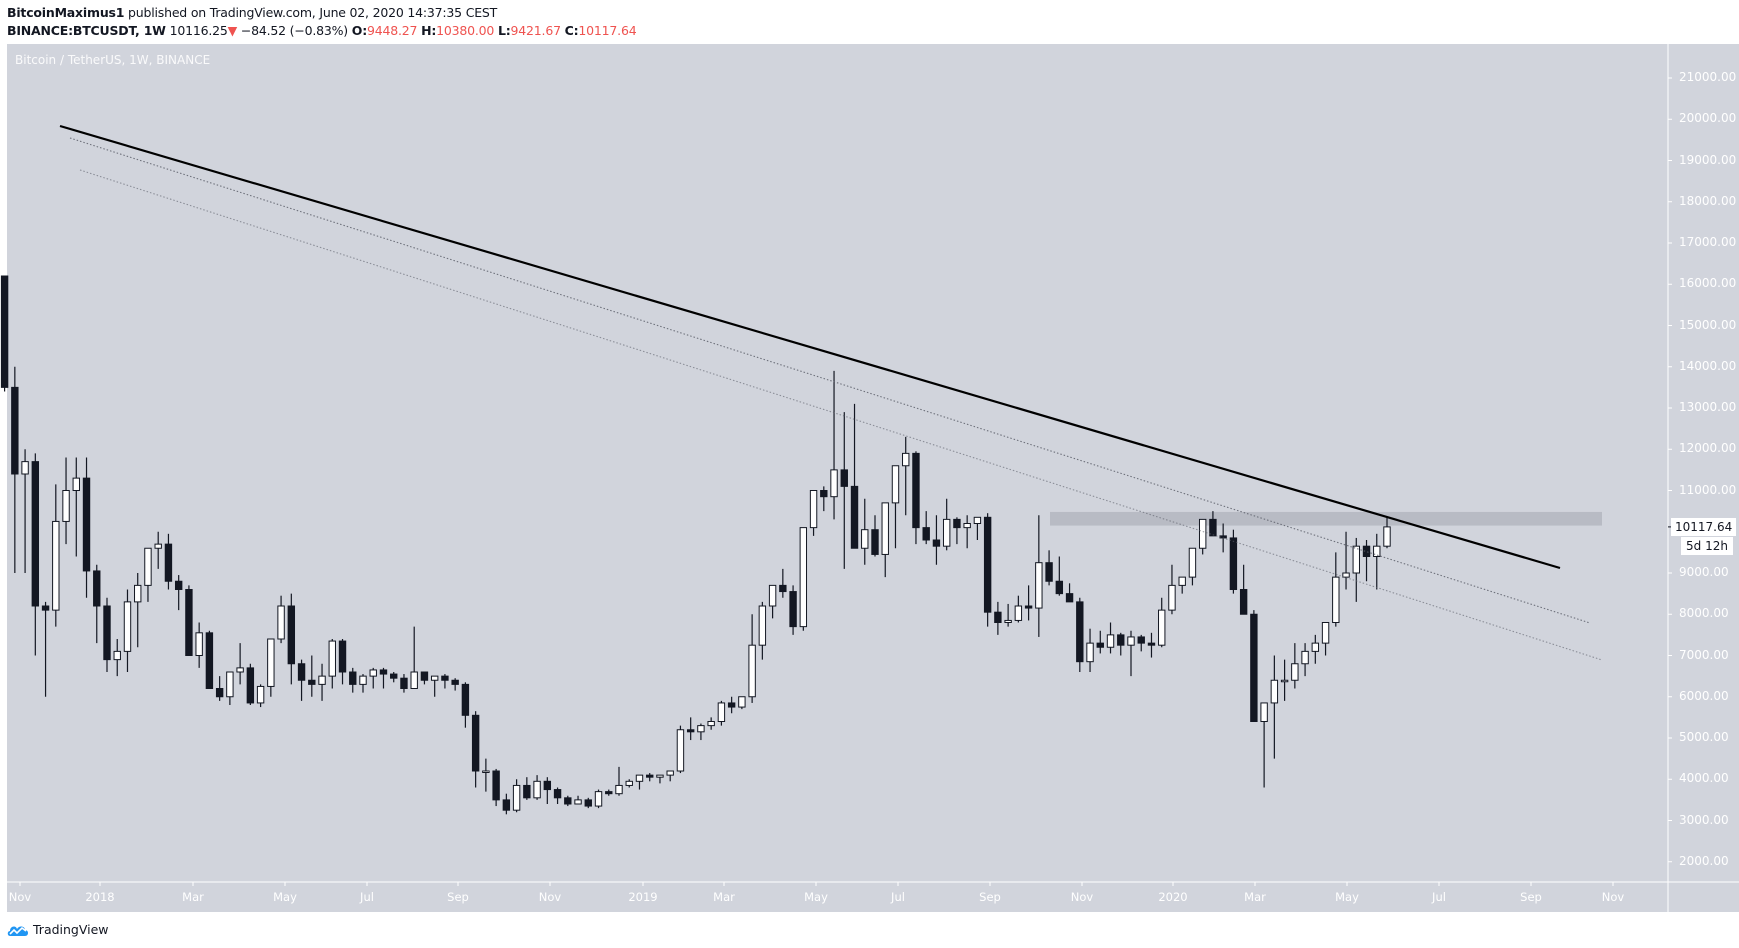  What do you see at coordinates (1326, 518) in the screenshot?
I see `resistance-zone` at bounding box center [1326, 518].